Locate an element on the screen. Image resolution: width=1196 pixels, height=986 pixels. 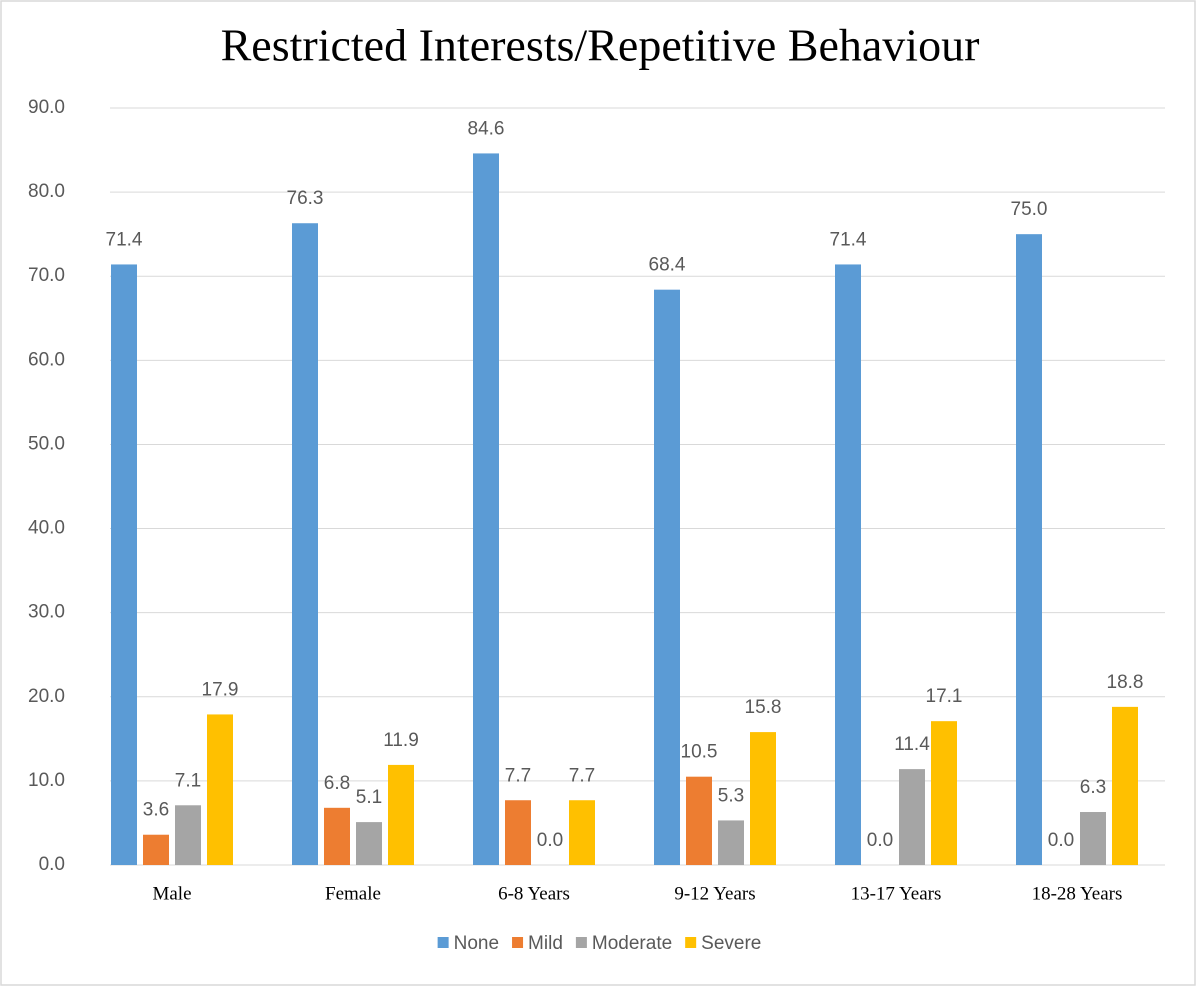
data-label: 5.1 is located at coordinates (369, 797).